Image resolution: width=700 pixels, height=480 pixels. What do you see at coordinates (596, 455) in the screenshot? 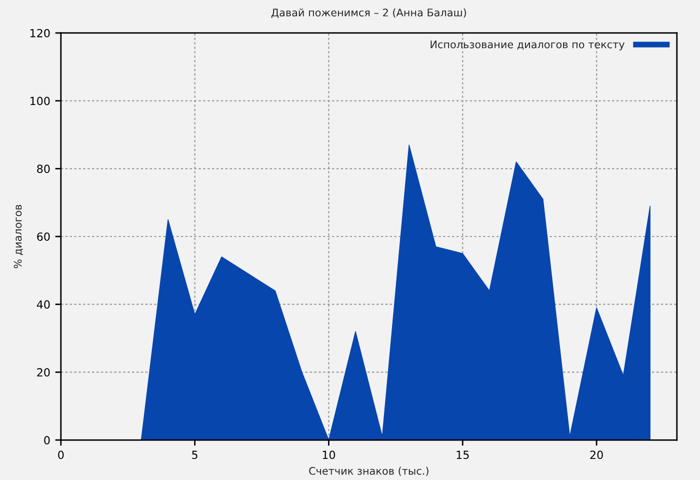
I see `x-tick-label: 20` at bounding box center [596, 455].